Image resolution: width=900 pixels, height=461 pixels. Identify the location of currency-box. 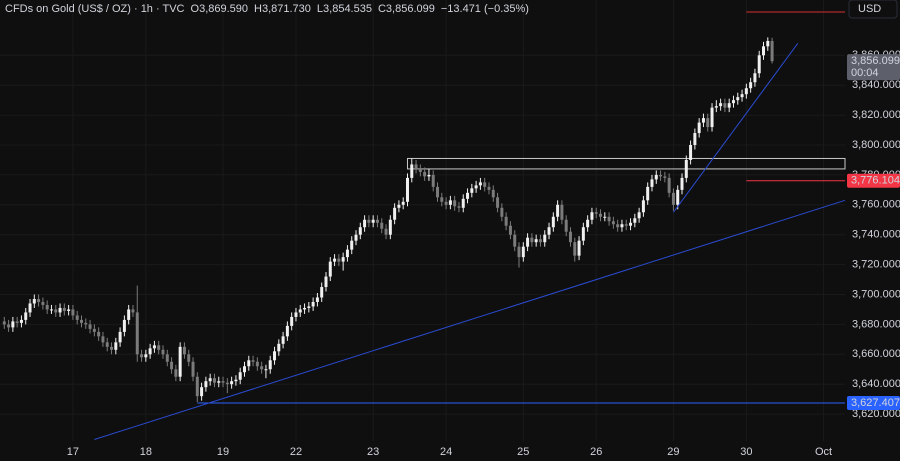
(873, 9).